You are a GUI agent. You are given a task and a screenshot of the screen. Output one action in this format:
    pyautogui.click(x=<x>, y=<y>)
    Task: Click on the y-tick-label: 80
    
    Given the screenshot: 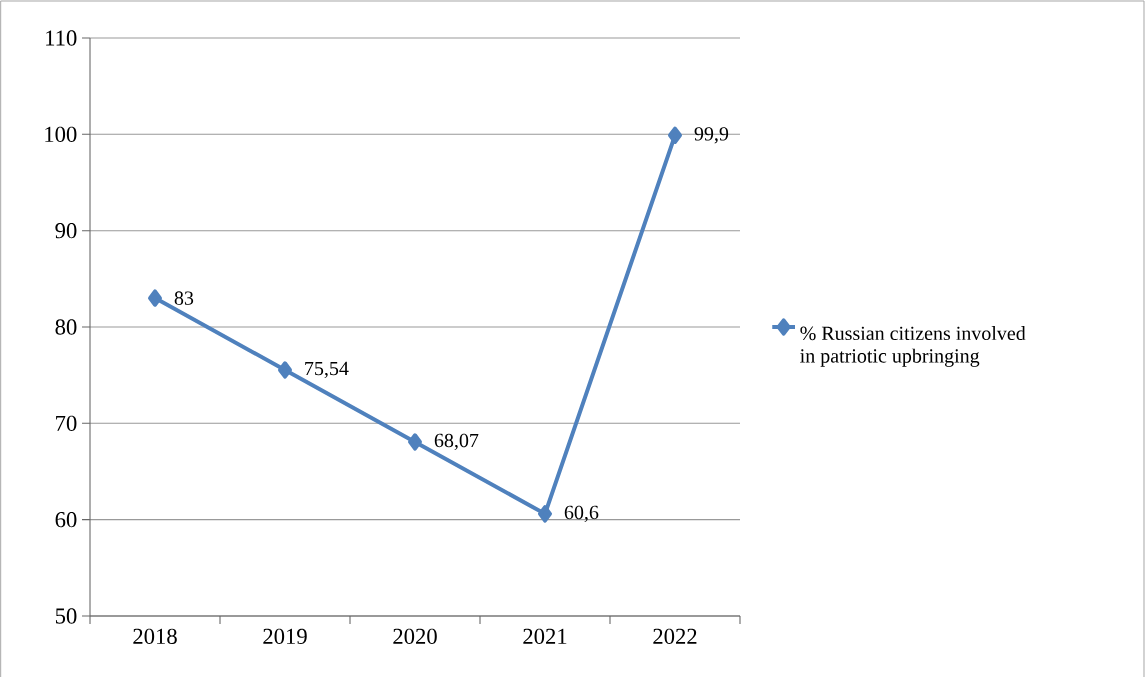 What is the action you would take?
    pyautogui.click(x=66, y=327)
    